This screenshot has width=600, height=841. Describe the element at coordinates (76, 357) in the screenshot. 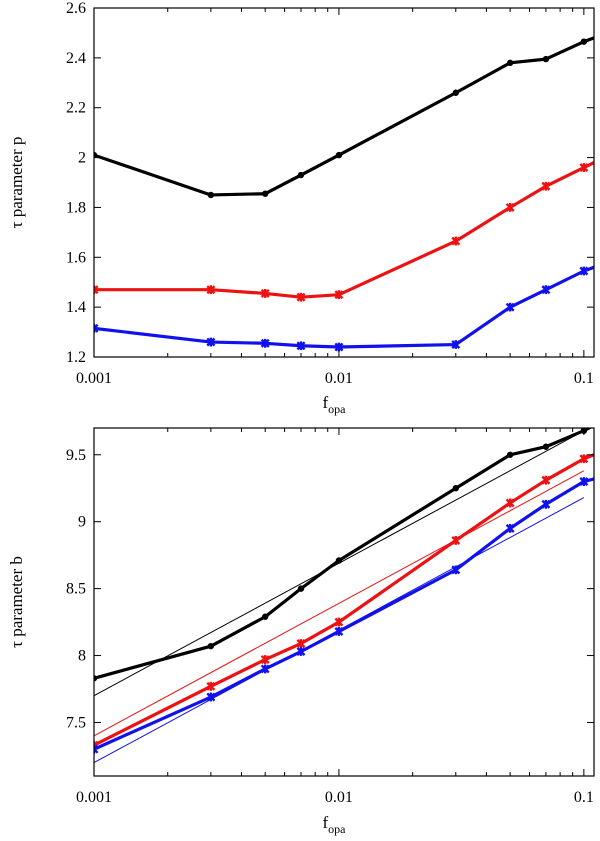

I see `y-tick-label-top: 1.2` at that location.